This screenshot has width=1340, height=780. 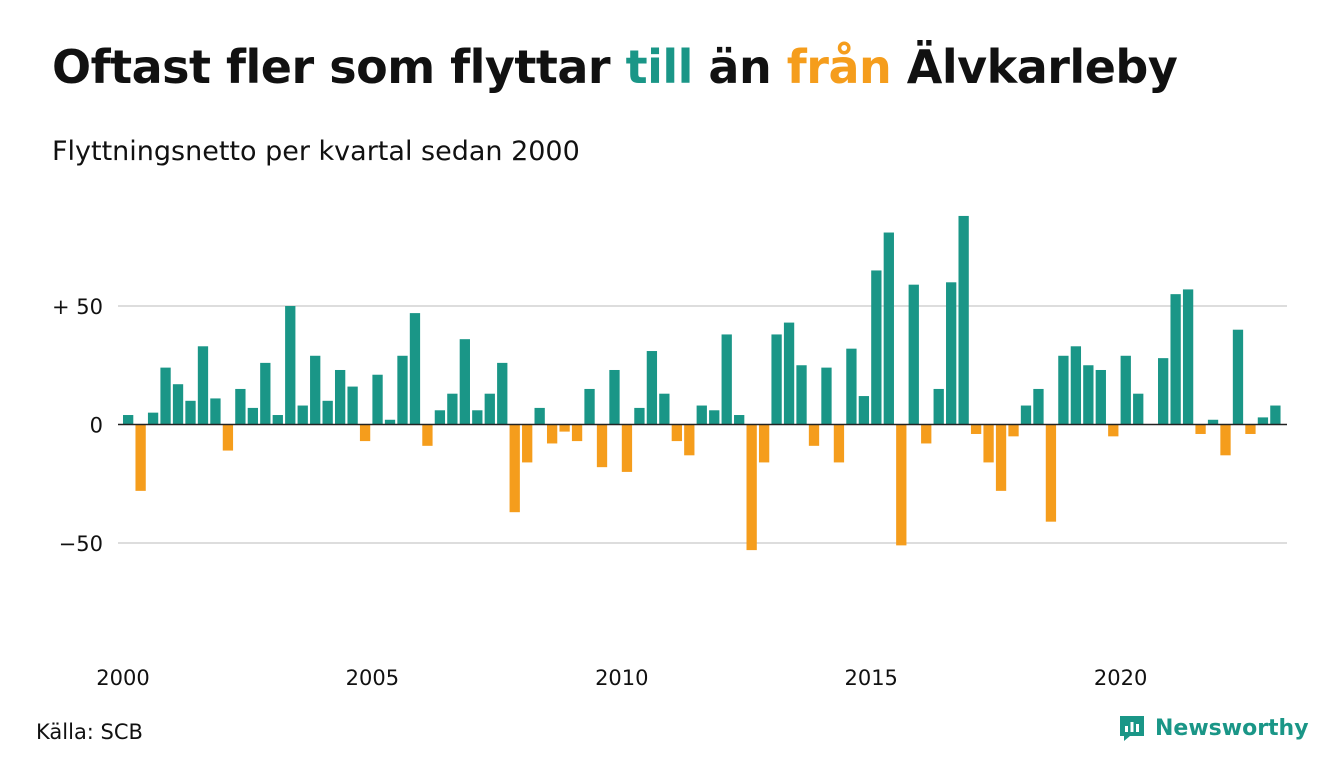 What do you see at coordinates (839, 67) in the screenshot?
I see `title-fran-highlight: från` at bounding box center [839, 67].